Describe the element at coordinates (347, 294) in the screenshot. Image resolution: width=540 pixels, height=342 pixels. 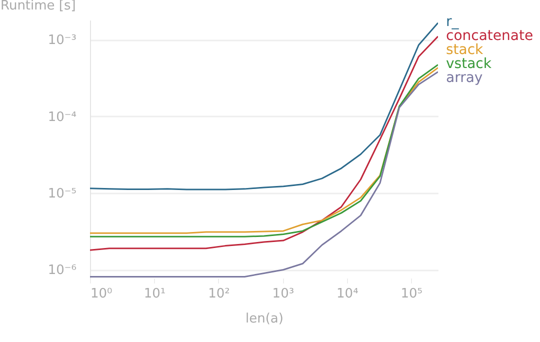
I see `x-tick-label: 10⁴` at that location.